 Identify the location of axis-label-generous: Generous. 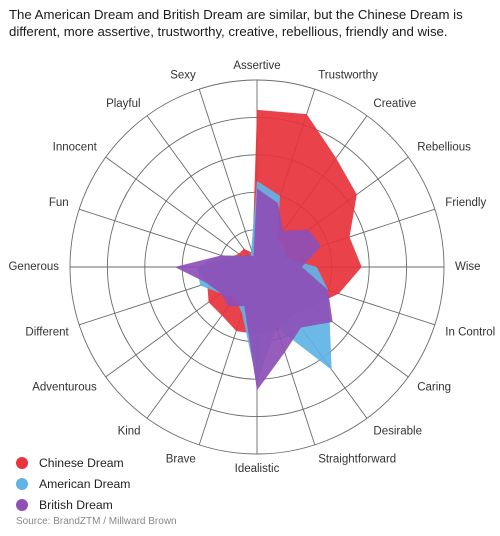
(33, 267).